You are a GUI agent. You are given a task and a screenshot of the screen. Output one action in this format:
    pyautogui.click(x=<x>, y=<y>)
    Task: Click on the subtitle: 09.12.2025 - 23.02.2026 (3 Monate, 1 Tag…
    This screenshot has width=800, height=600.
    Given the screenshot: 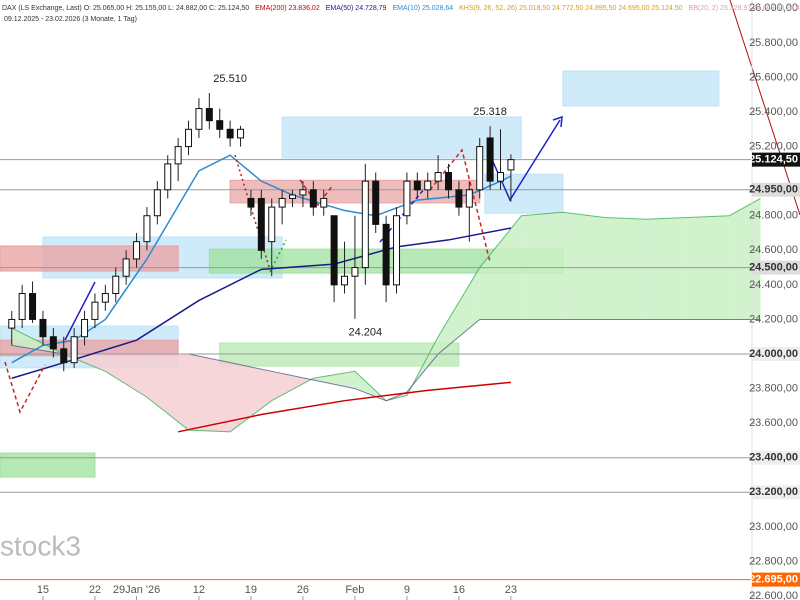 What is the action you would take?
    pyautogui.click(x=70, y=19)
    